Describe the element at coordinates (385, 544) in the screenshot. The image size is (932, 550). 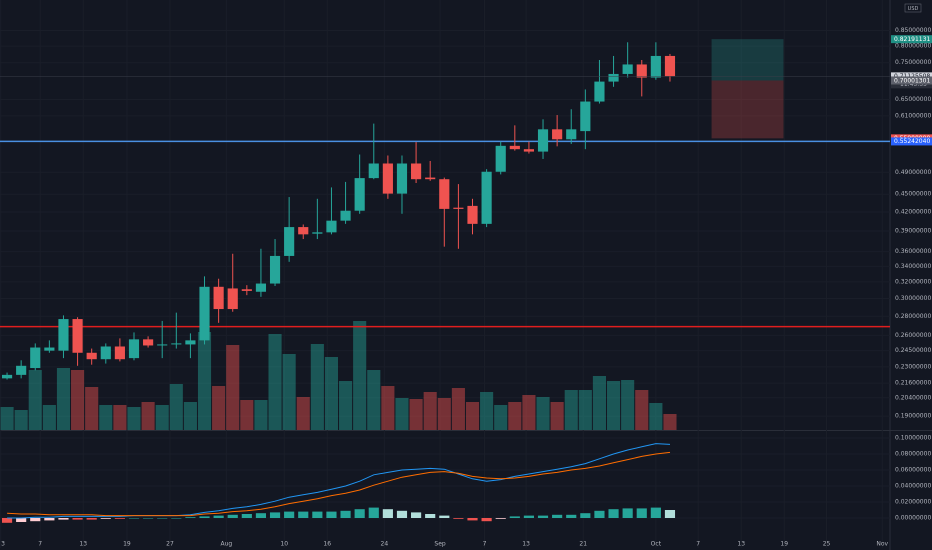
I see `x-tick-label: 24` at that location.